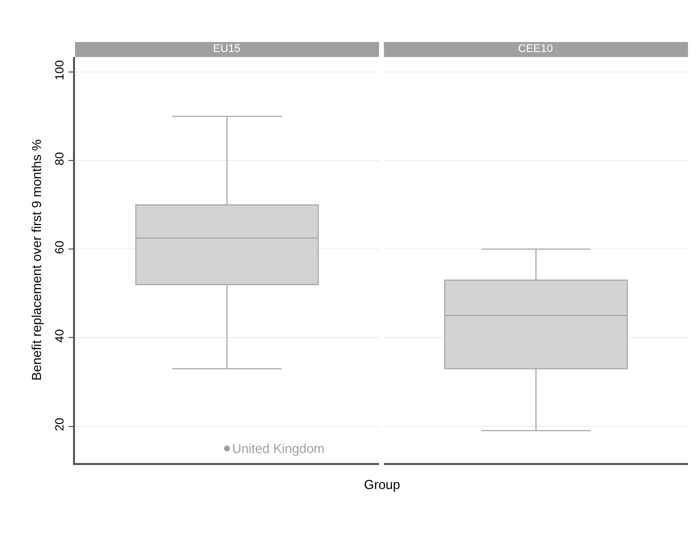  Describe the element at coordinates (278, 448) in the screenshot. I see `annotation: United Kingdom` at that location.